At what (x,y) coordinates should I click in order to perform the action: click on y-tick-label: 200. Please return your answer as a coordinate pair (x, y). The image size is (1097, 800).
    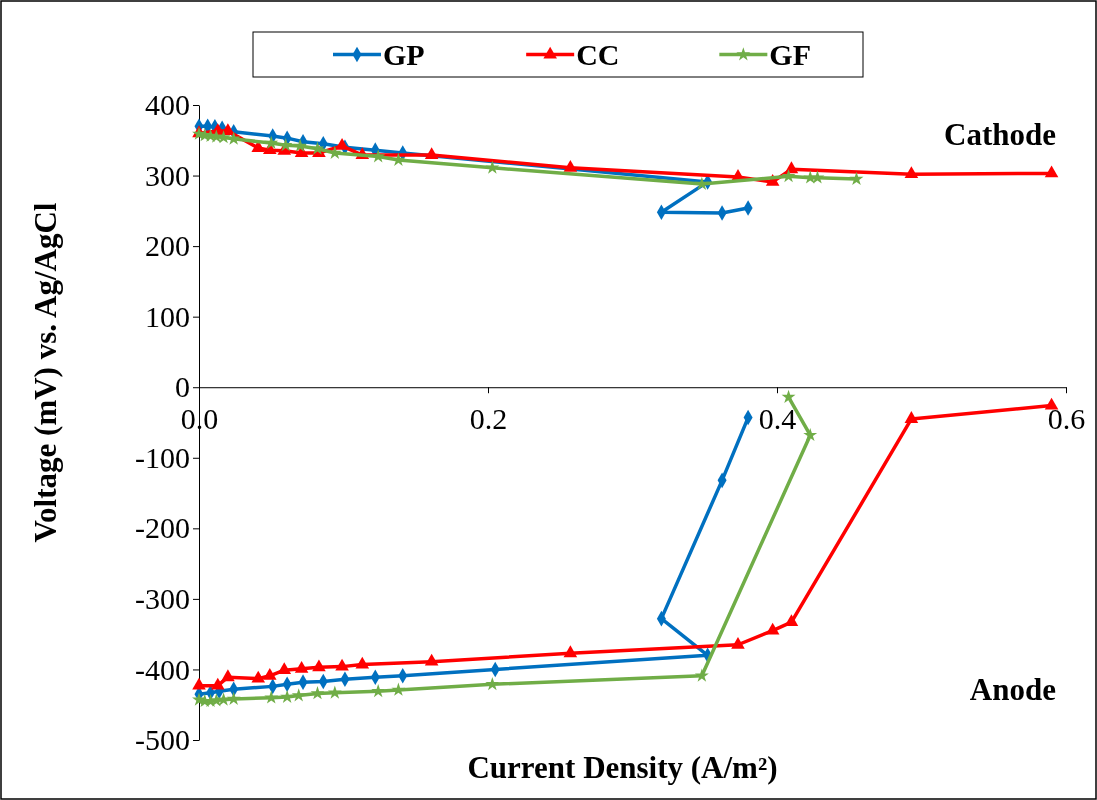
    Looking at the image, I should click on (167, 246).